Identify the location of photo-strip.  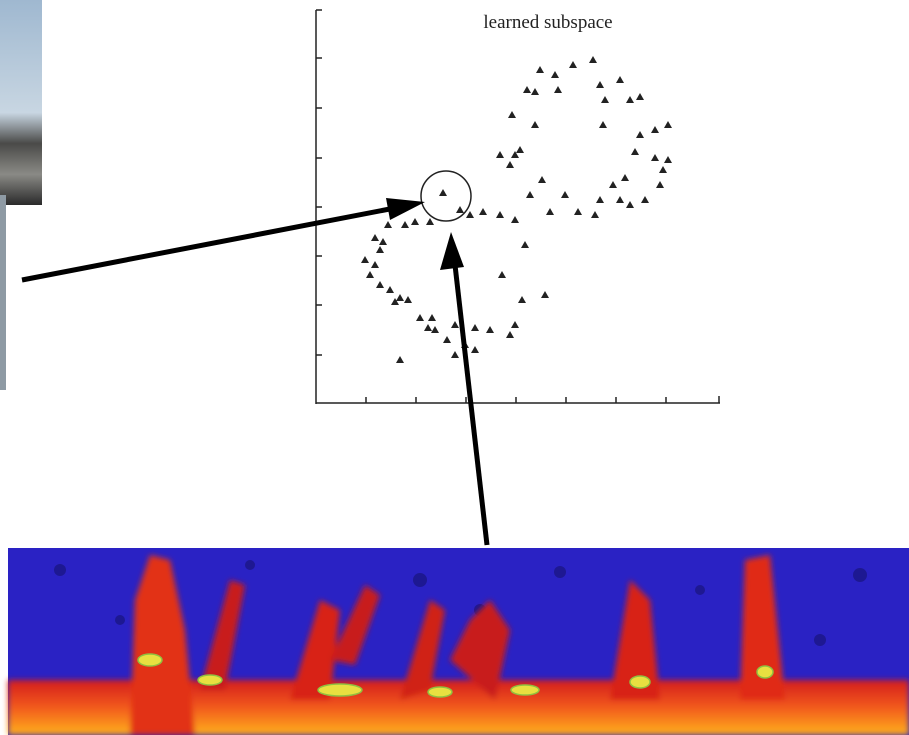
(3, 292).